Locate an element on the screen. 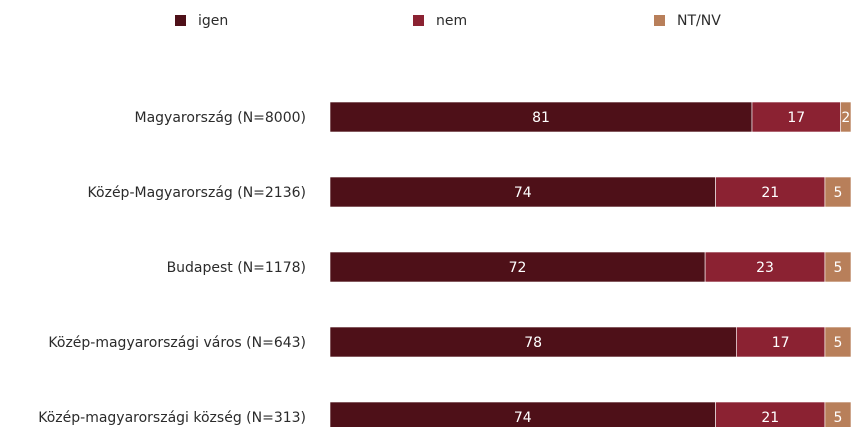 Image resolution: width=851 pixels, height=427 pixels. data-label-nem-0: 17 is located at coordinates (796, 118).